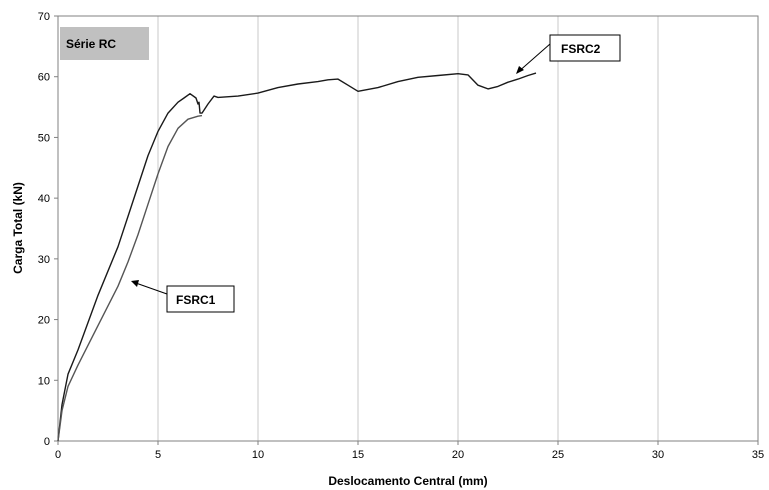 This screenshot has width=769, height=490. I want to click on x-tick-label: 10, so click(258, 455).